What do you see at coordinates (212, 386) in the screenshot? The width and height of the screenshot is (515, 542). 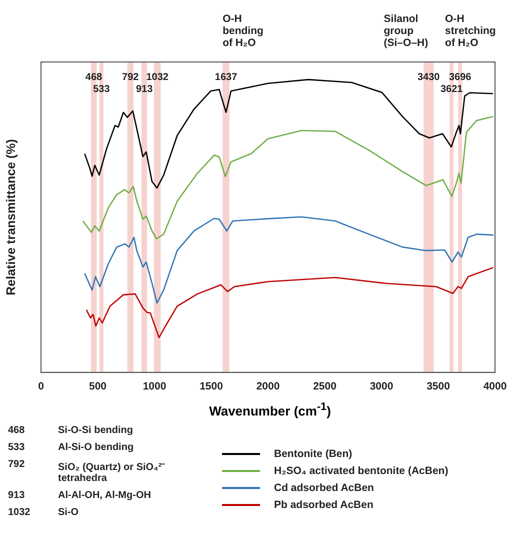 I see `x-tick-label: 1500` at bounding box center [212, 386].